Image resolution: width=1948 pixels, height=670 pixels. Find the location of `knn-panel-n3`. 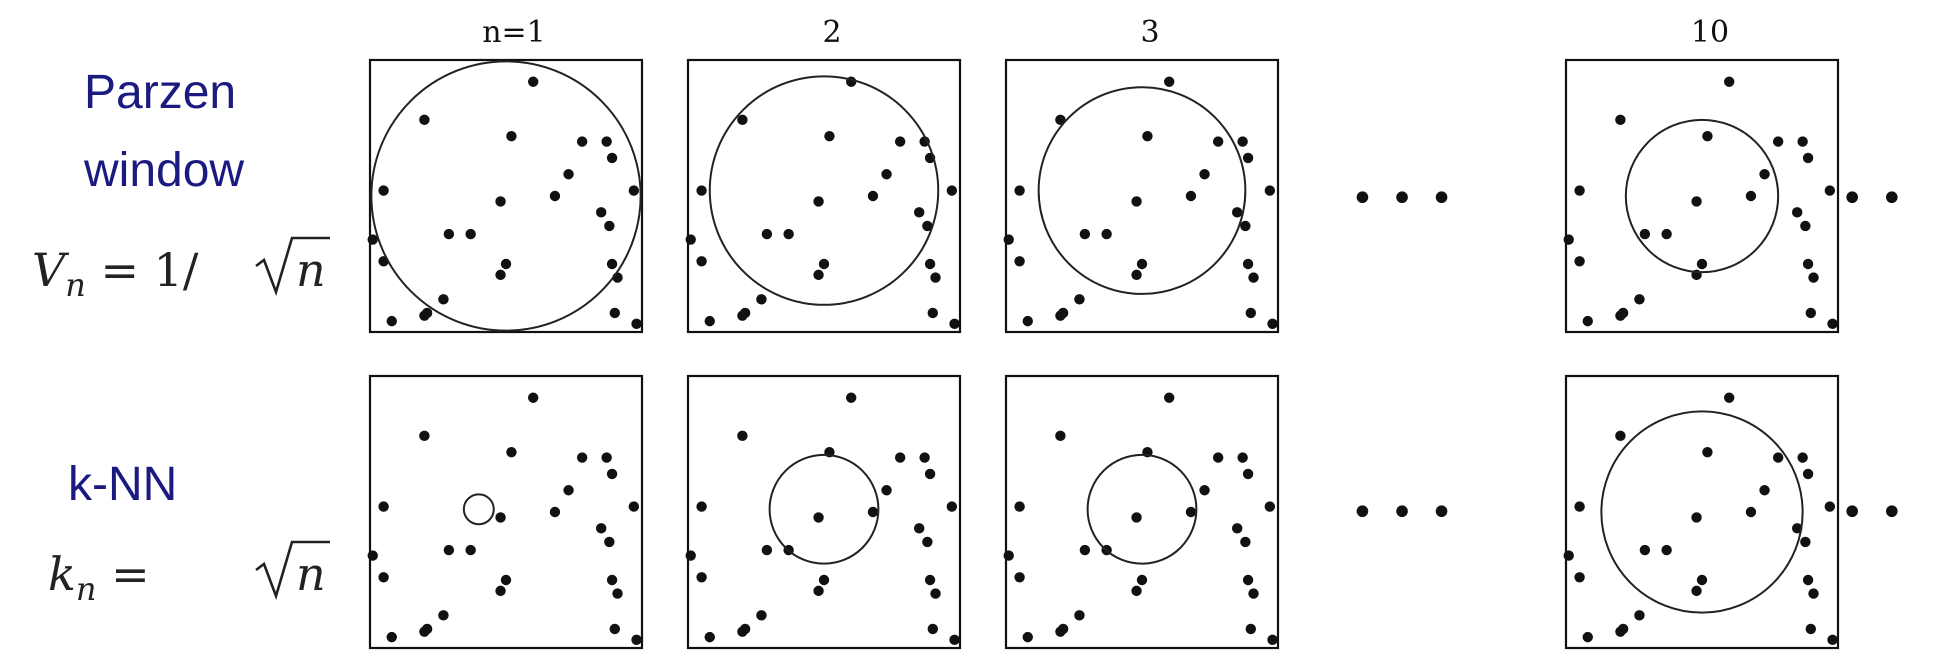

knn-panel-n3 is located at coordinates (1142, 512).